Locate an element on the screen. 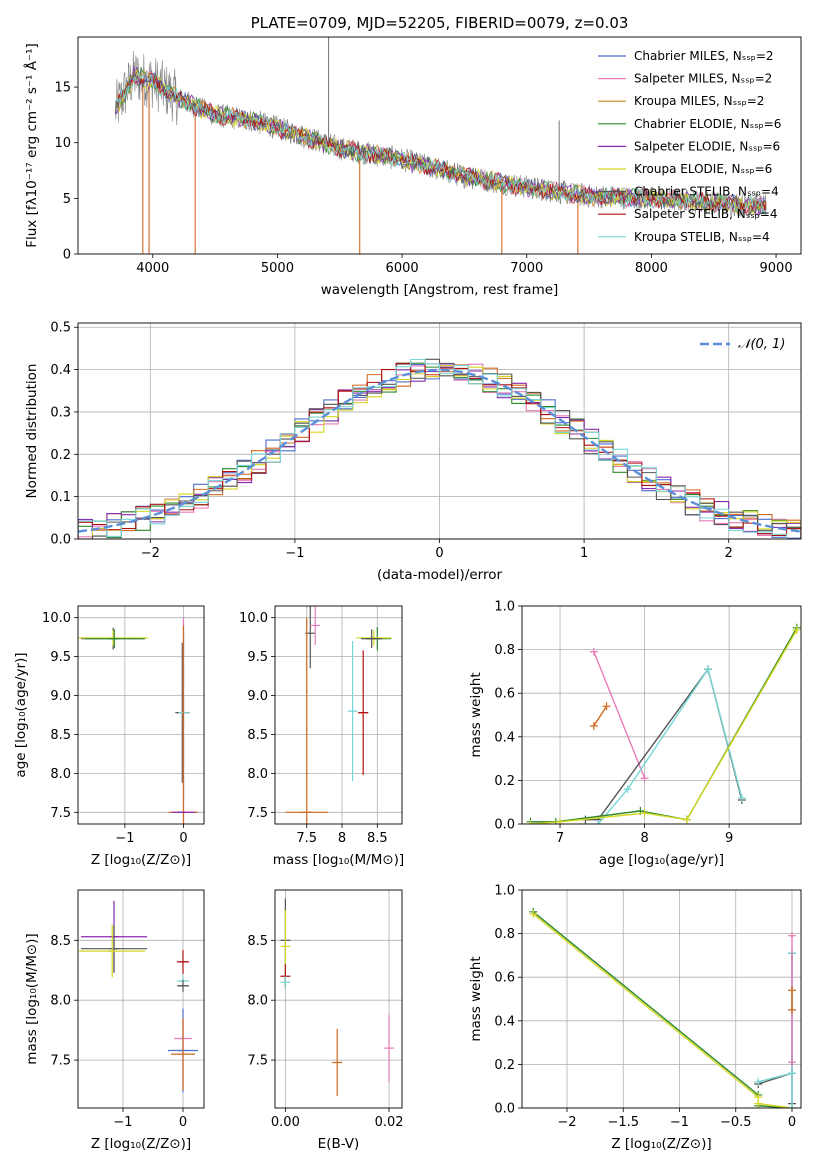 The width and height of the screenshot is (819, 1170). y-tick-label: 0 is located at coordinates (67, 255).